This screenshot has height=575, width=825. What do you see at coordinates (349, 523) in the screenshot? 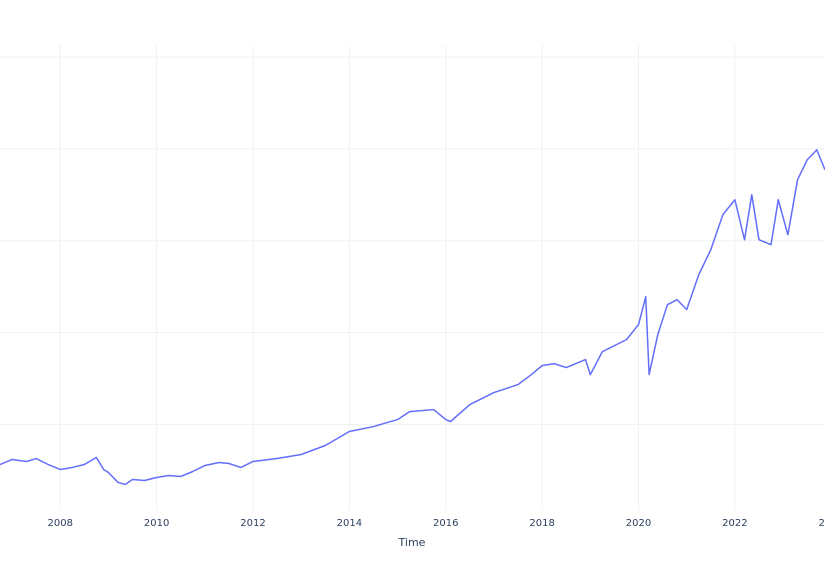
I see `x-tick-label: 2014` at bounding box center [349, 523].